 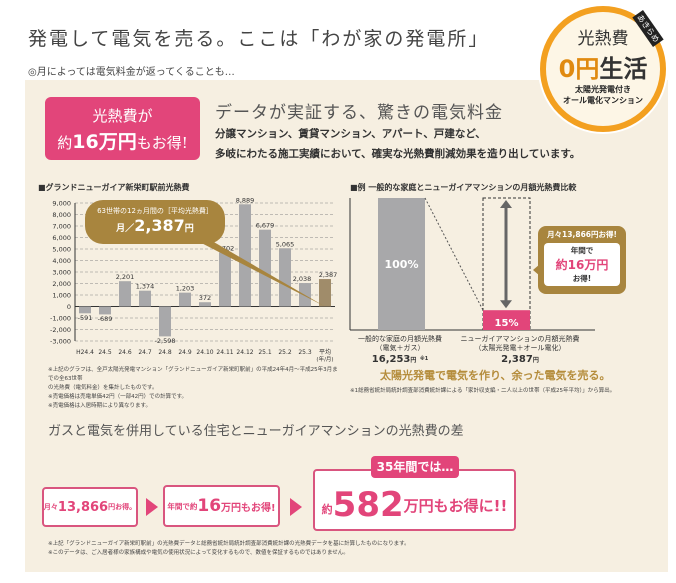 I want to click on label: （太陽光発電＋オール電化）, so click(x=520, y=348).